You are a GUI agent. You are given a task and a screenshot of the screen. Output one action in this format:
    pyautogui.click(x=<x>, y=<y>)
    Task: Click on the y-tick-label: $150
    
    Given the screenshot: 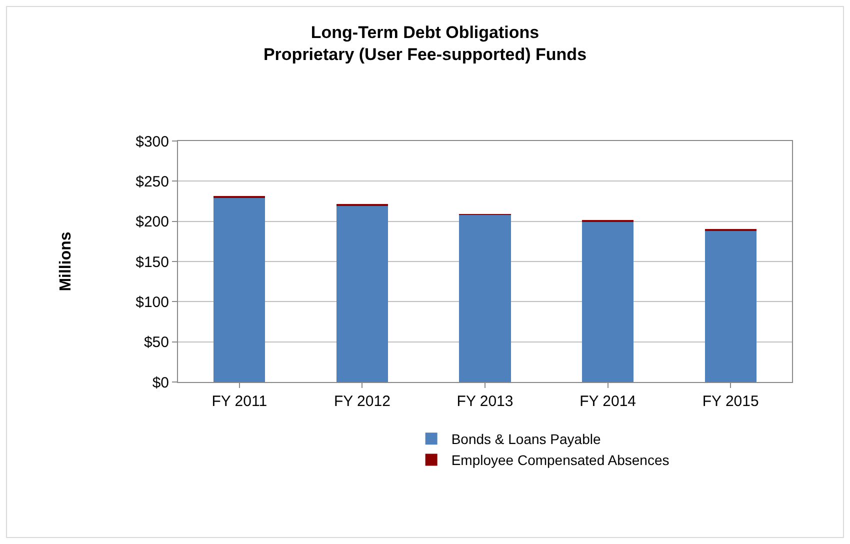 What is the action you would take?
    pyautogui.click(x=152, y=262)
    